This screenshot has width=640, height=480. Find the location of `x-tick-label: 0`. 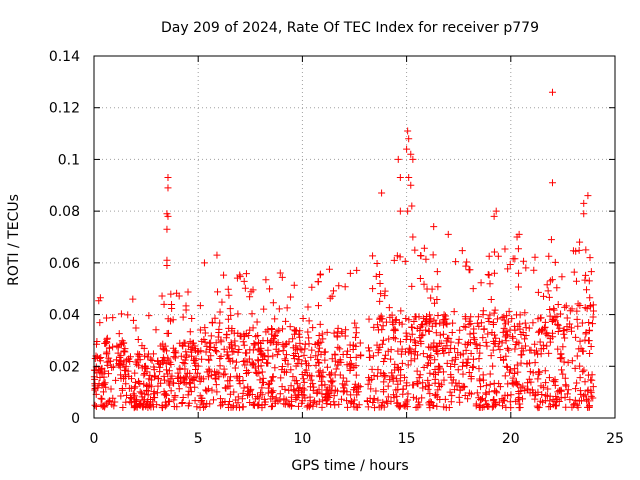

x-tick-label: 0 is located at coordinates (94, 439).